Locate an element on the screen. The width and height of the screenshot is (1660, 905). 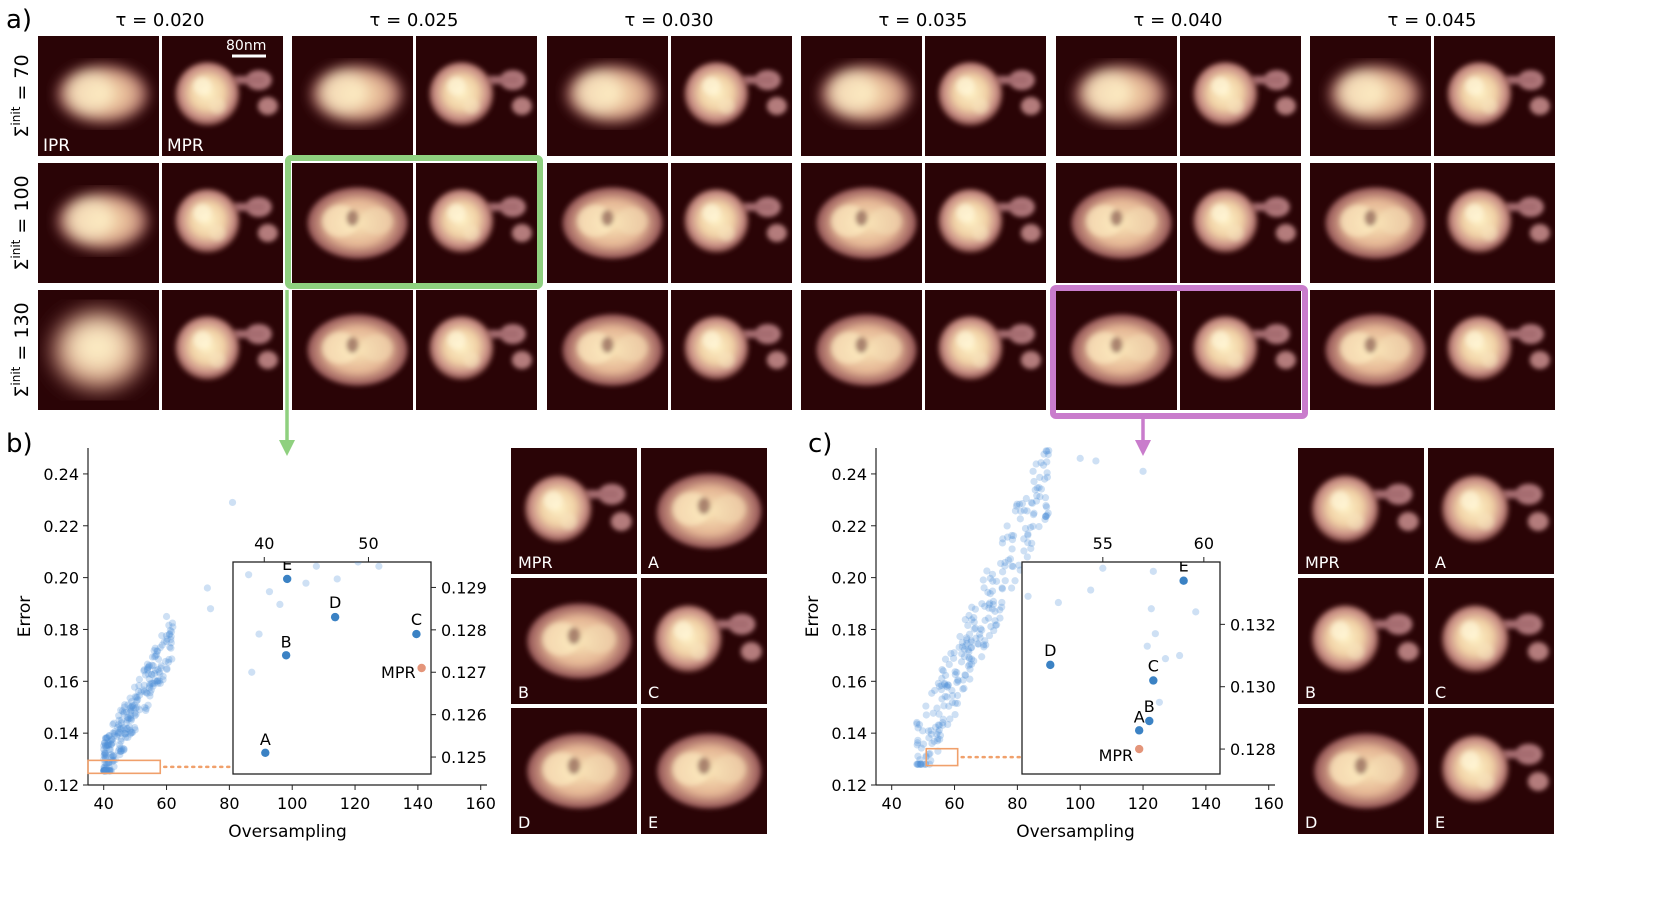
inset-y-tick-label: 0.126 is located at coordinates (464, 715).